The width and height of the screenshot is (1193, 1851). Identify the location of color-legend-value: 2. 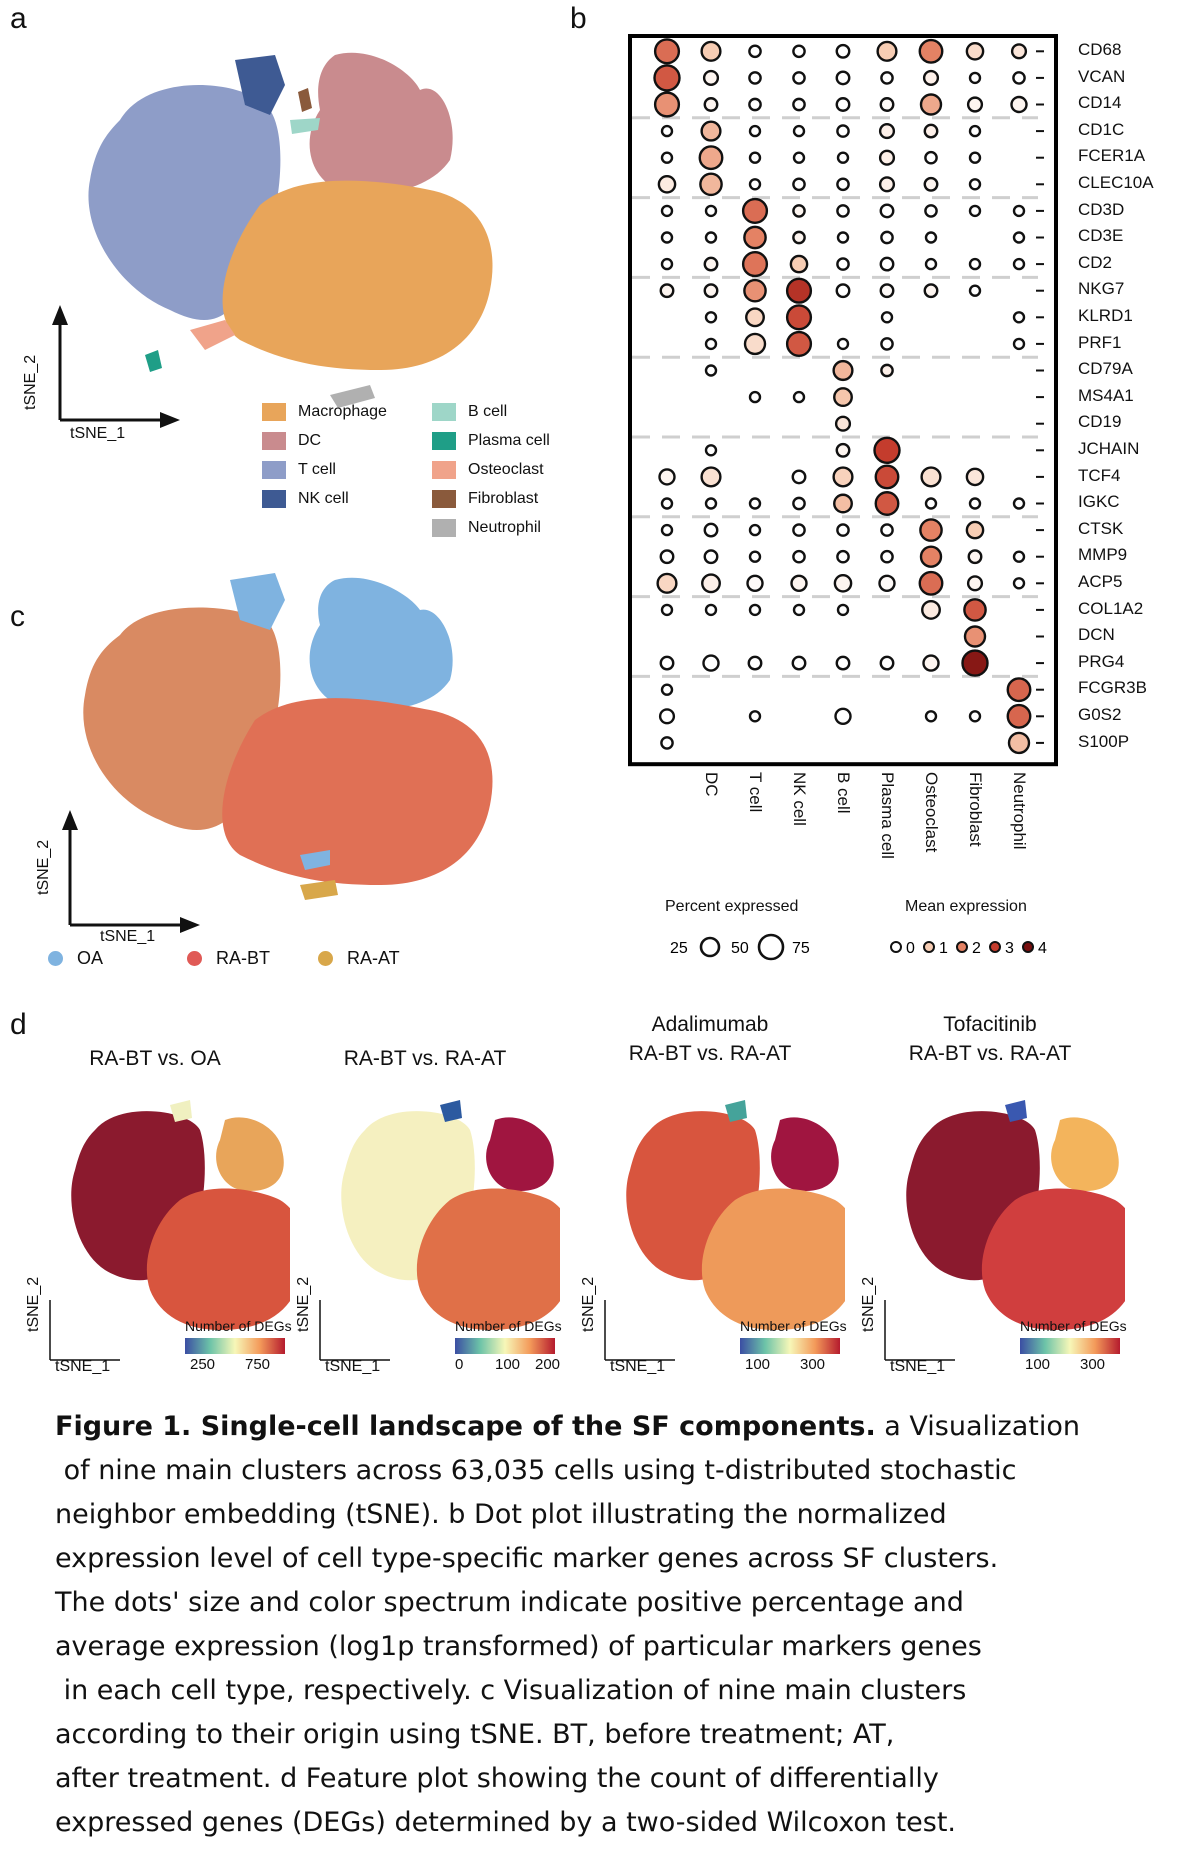
(976, 948).